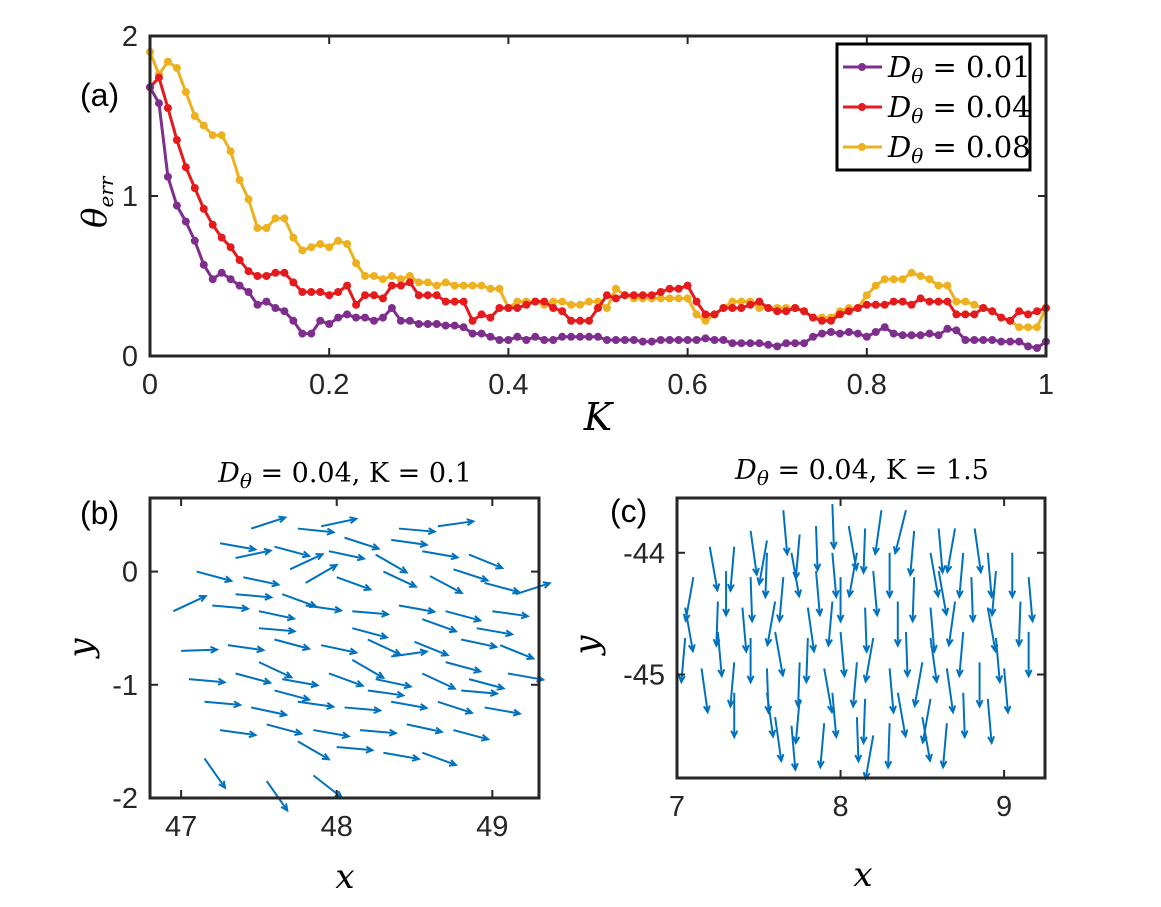 The width and height of the screenshot is (1161, 907). Describe the element at coordinates (677, 807) in the screenshot. I see `panel-c-x-tick-label: 7` at that location.